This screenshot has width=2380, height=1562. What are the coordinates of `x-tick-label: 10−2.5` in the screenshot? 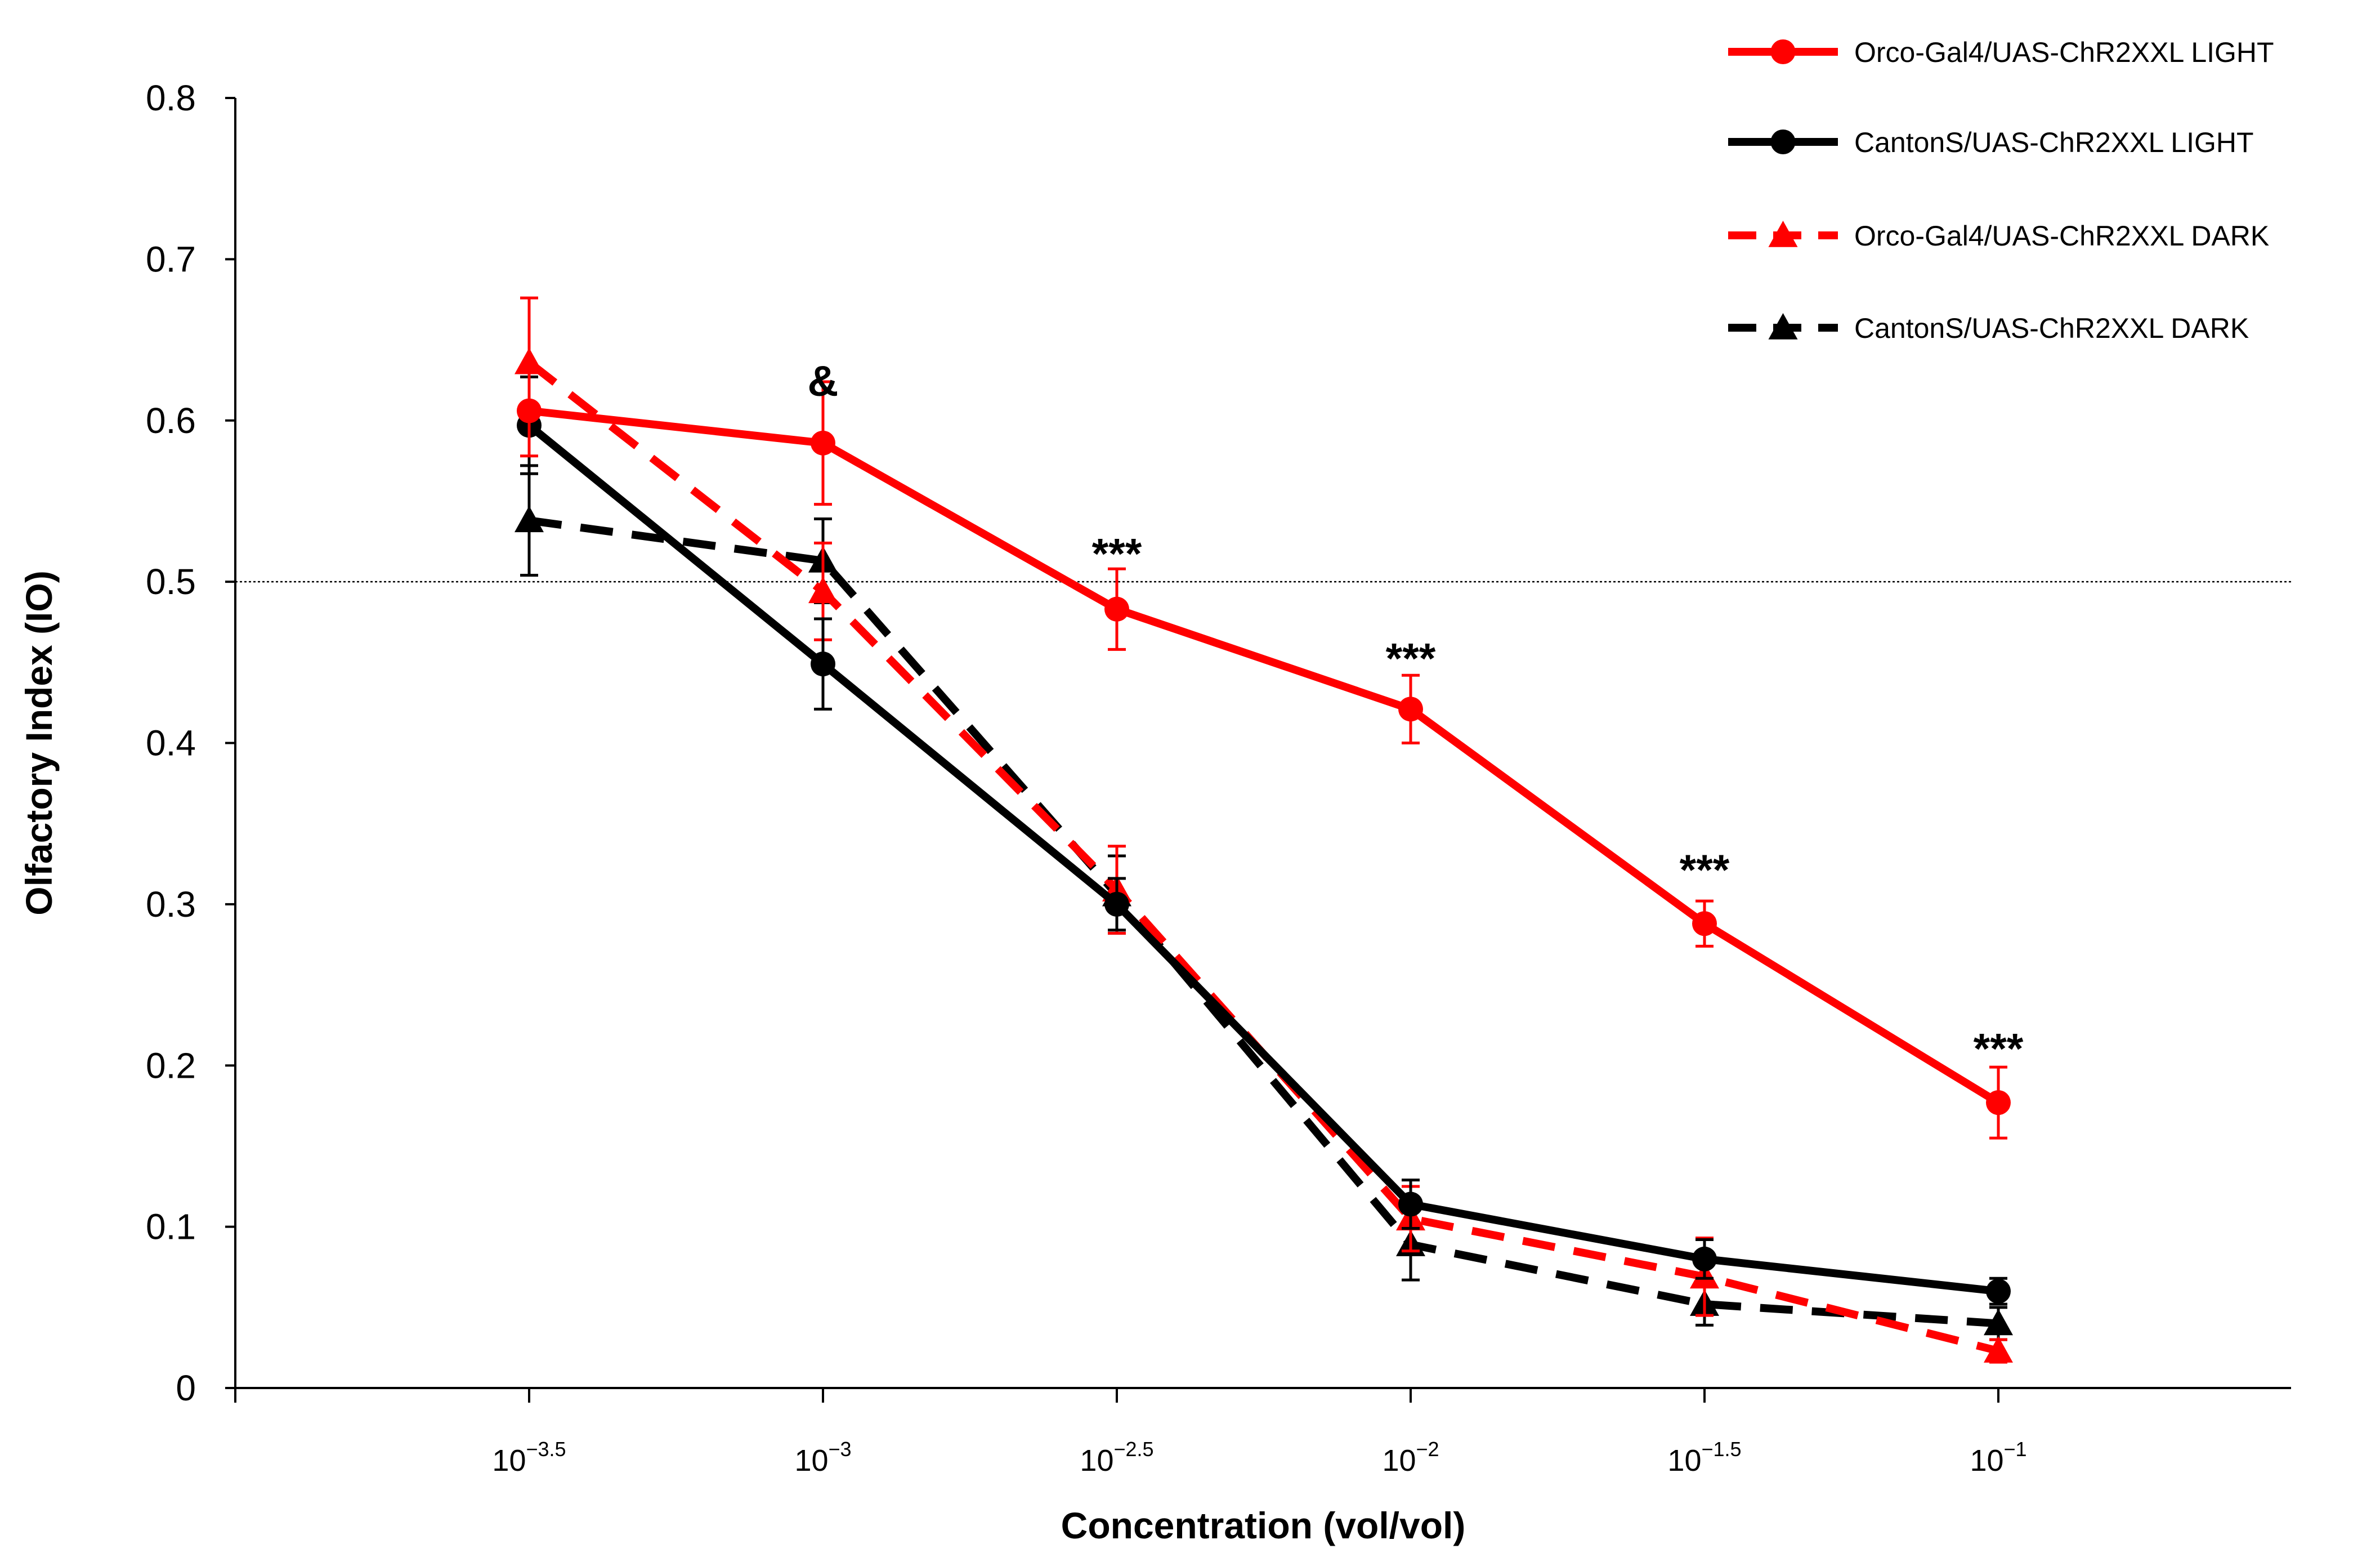 It's located at (1116, 1458).